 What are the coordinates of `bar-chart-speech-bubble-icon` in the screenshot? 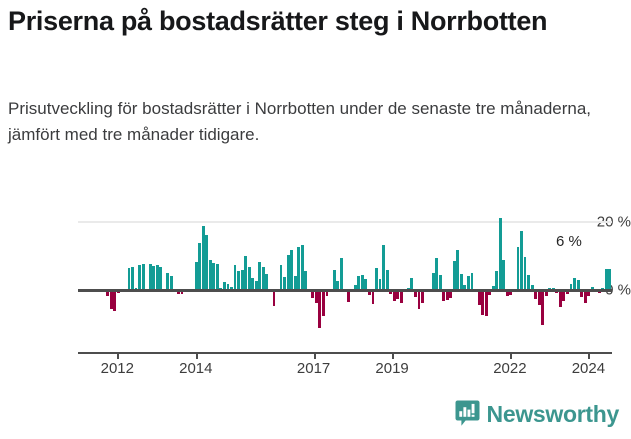 It's located at (467, 414).